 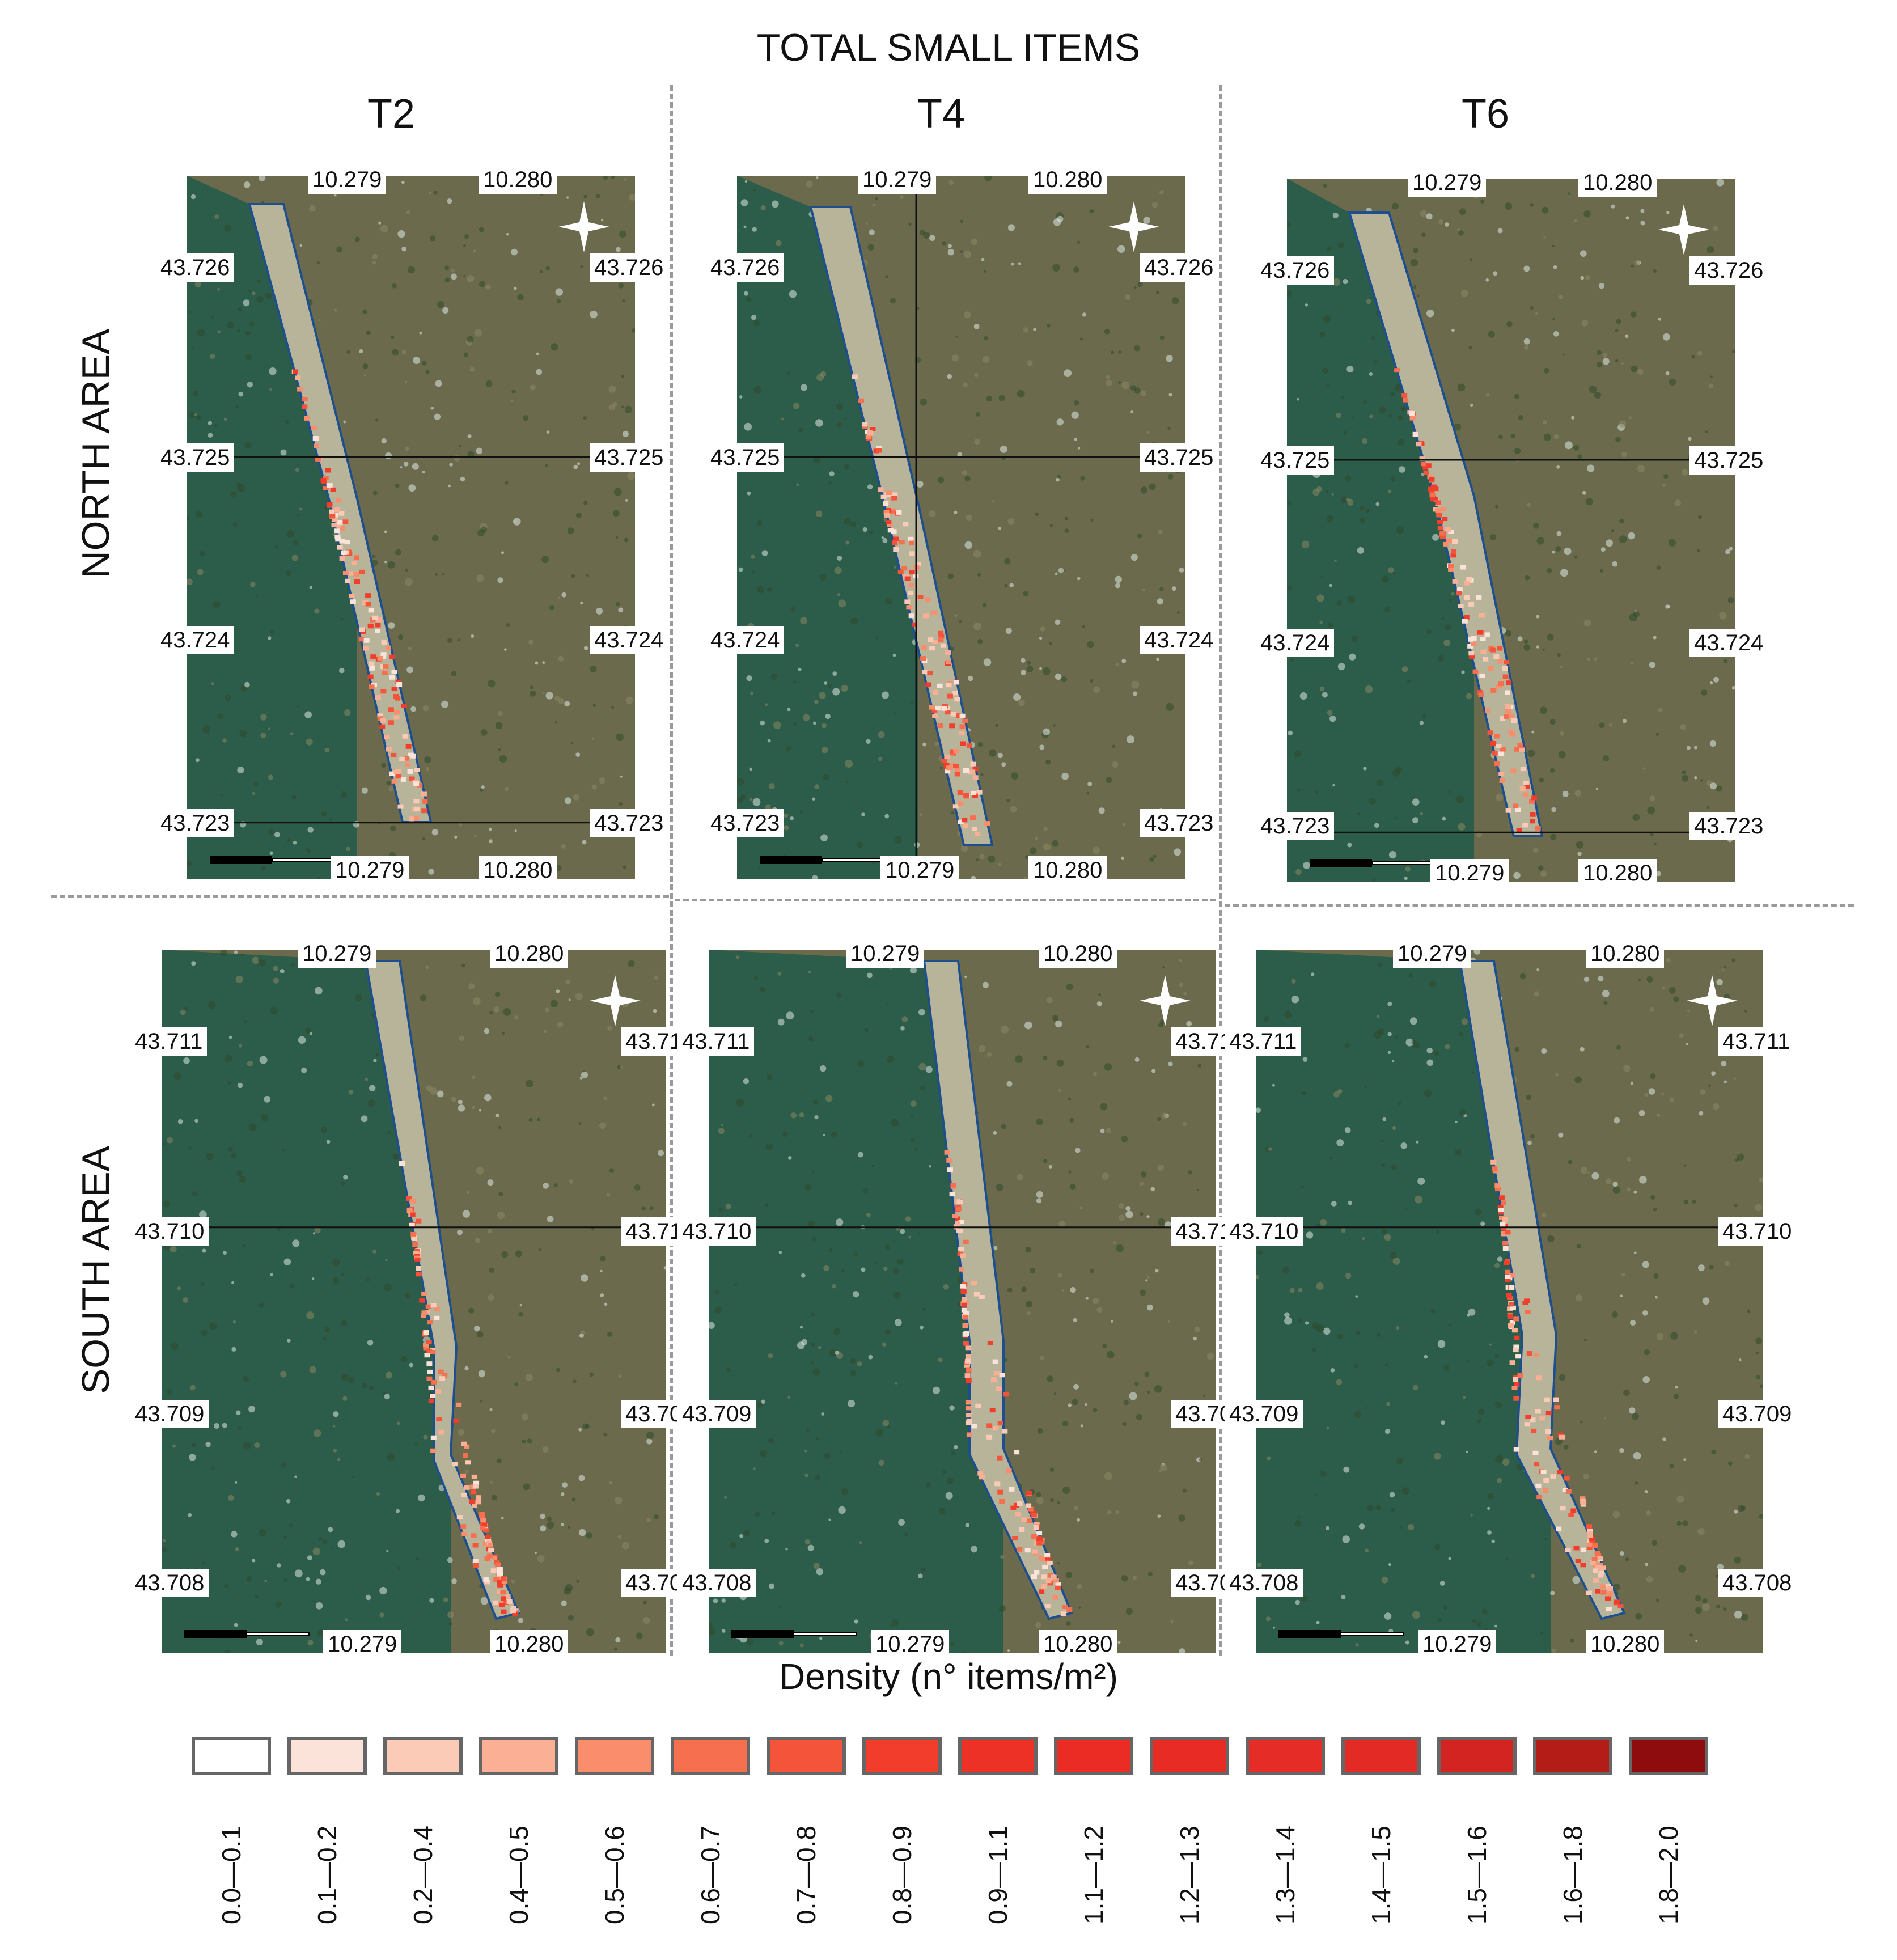 What do you see at coordinates (1485, 114) in the screenshot?
I see `column-header-t6: T6` at bounding box center [1485, 114].